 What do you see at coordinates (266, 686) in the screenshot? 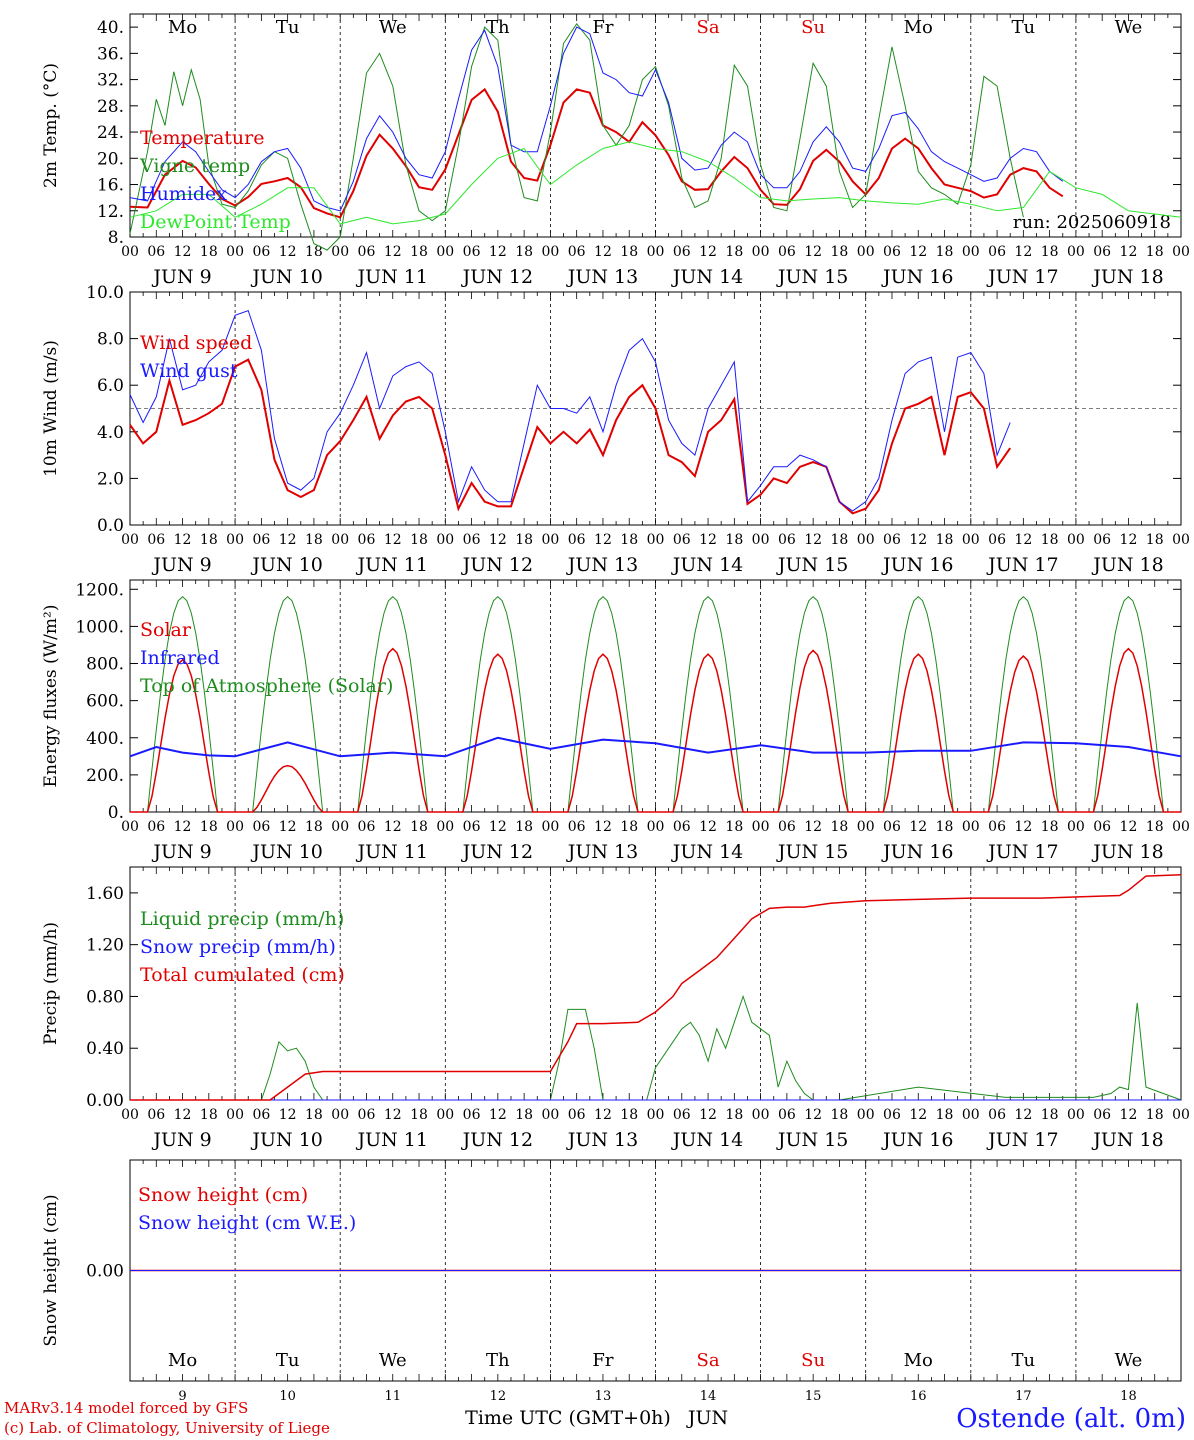
I see `energy-legend-entry: Top of Atmosphere (Solar)` at bounding box center [266, 686].